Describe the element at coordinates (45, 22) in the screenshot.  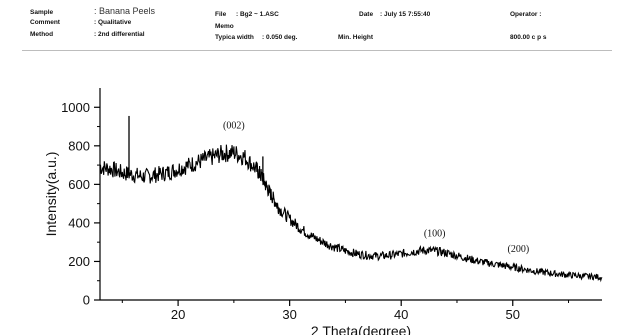
I see `comment-label: Comment` at that location.